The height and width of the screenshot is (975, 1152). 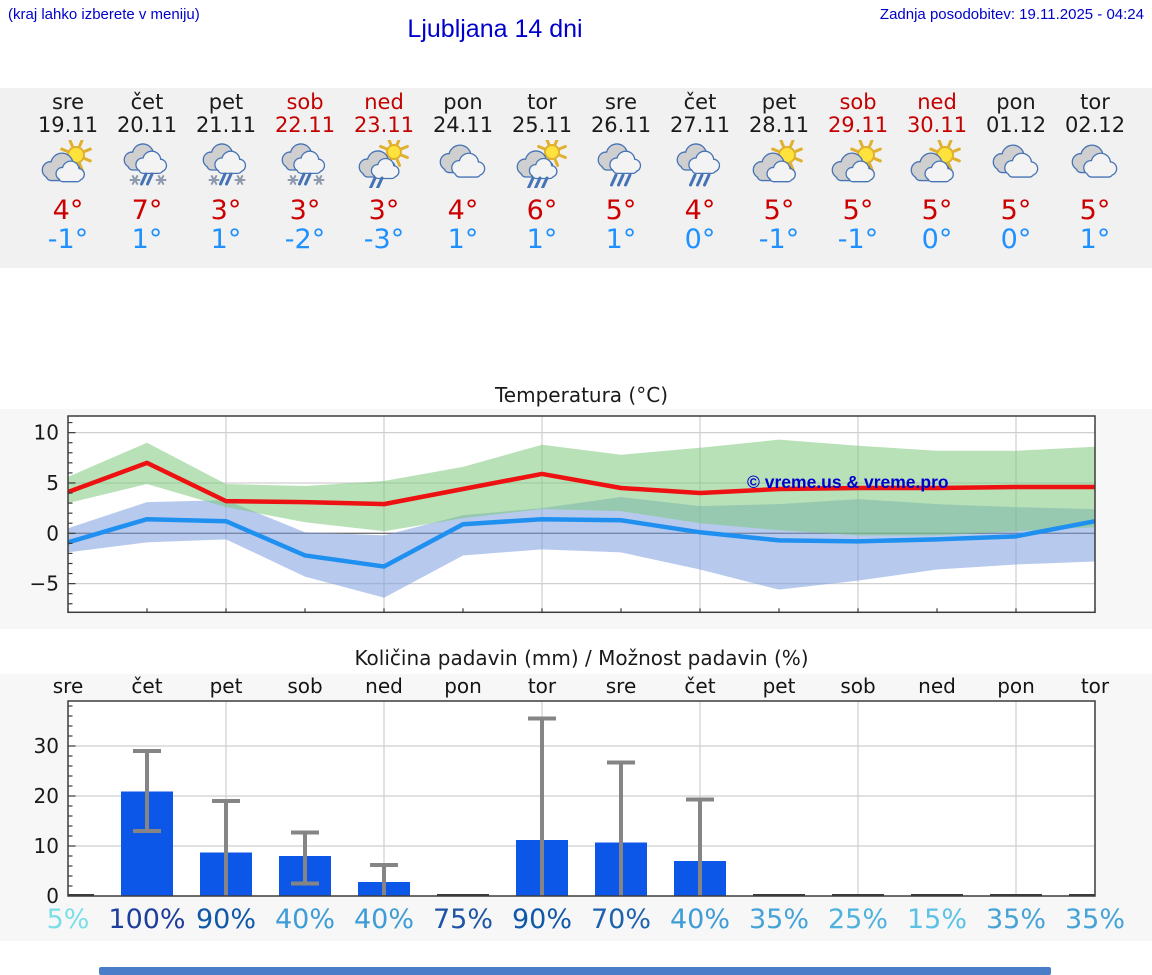 What do you see at coordinates (147, 210) in the screenshot?
I see `high-temp: 7°` at bounding box center [147, 210].